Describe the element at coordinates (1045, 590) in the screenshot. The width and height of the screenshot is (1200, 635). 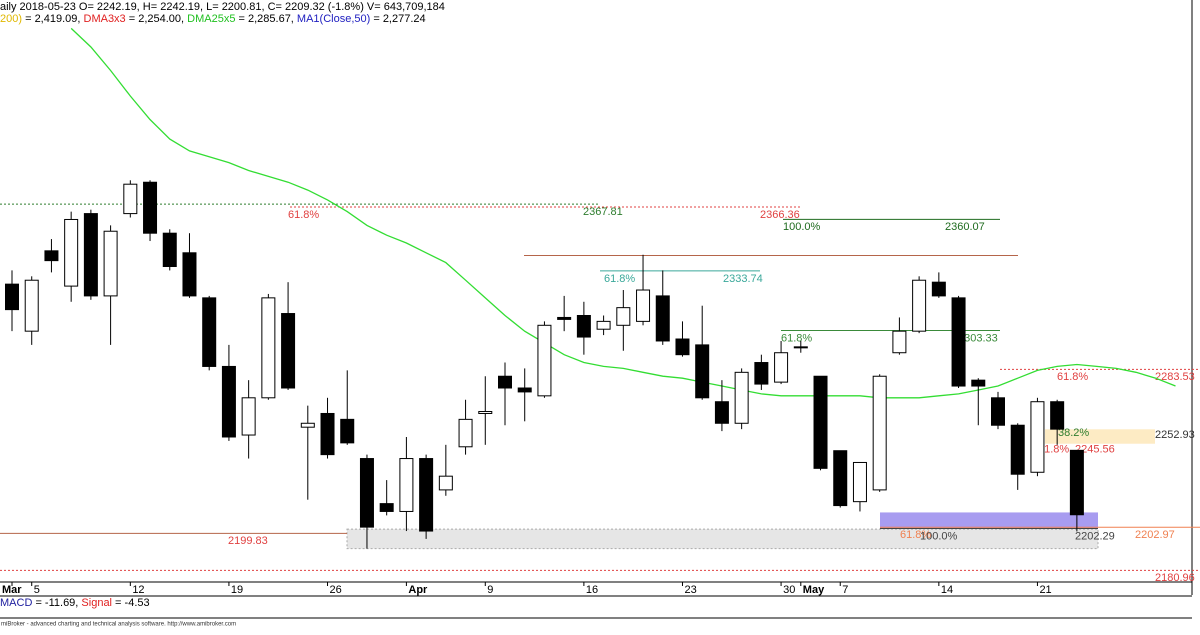
I see `x-tick-label: 21` at that location.